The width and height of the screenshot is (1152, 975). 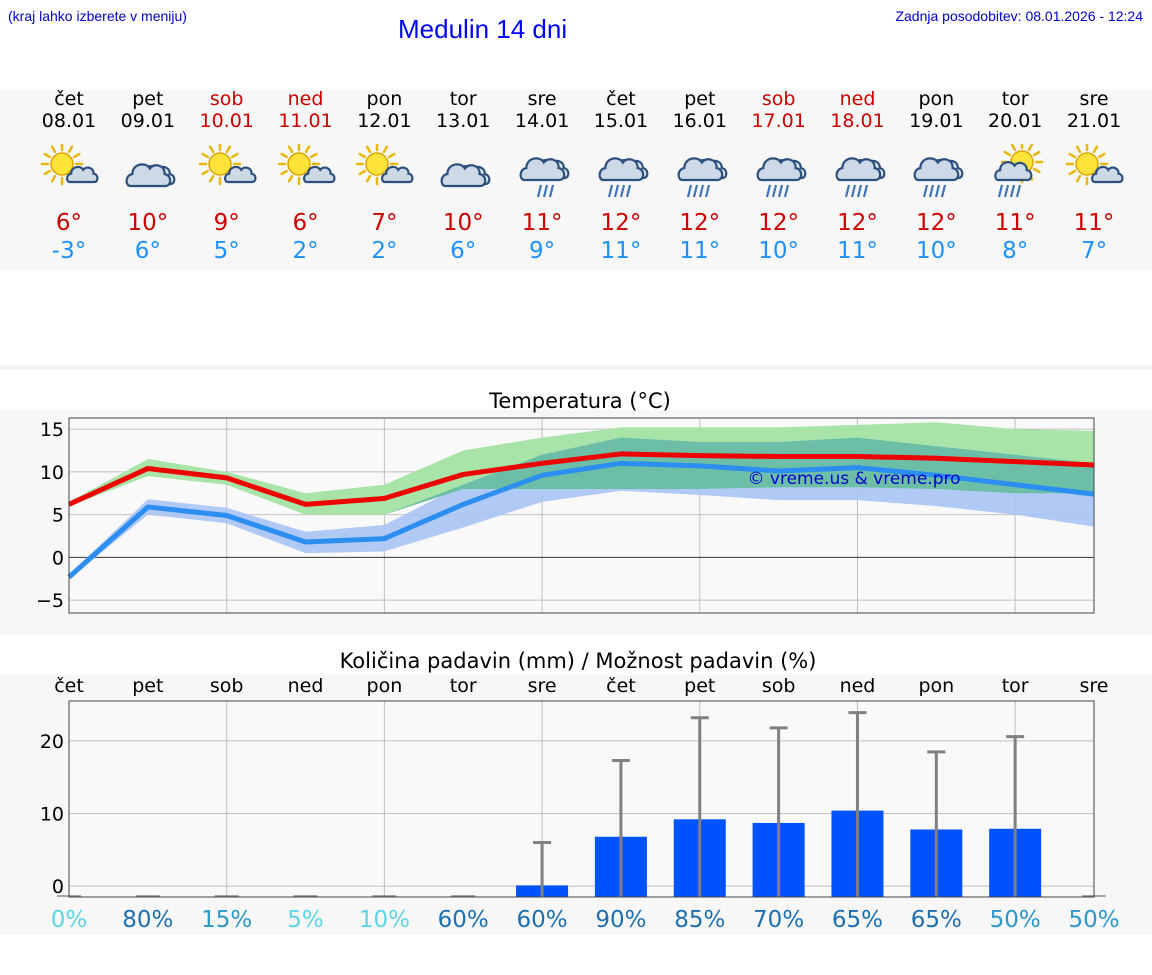 I want to click on temp-min: 8°, so click(x=1015, y=251).